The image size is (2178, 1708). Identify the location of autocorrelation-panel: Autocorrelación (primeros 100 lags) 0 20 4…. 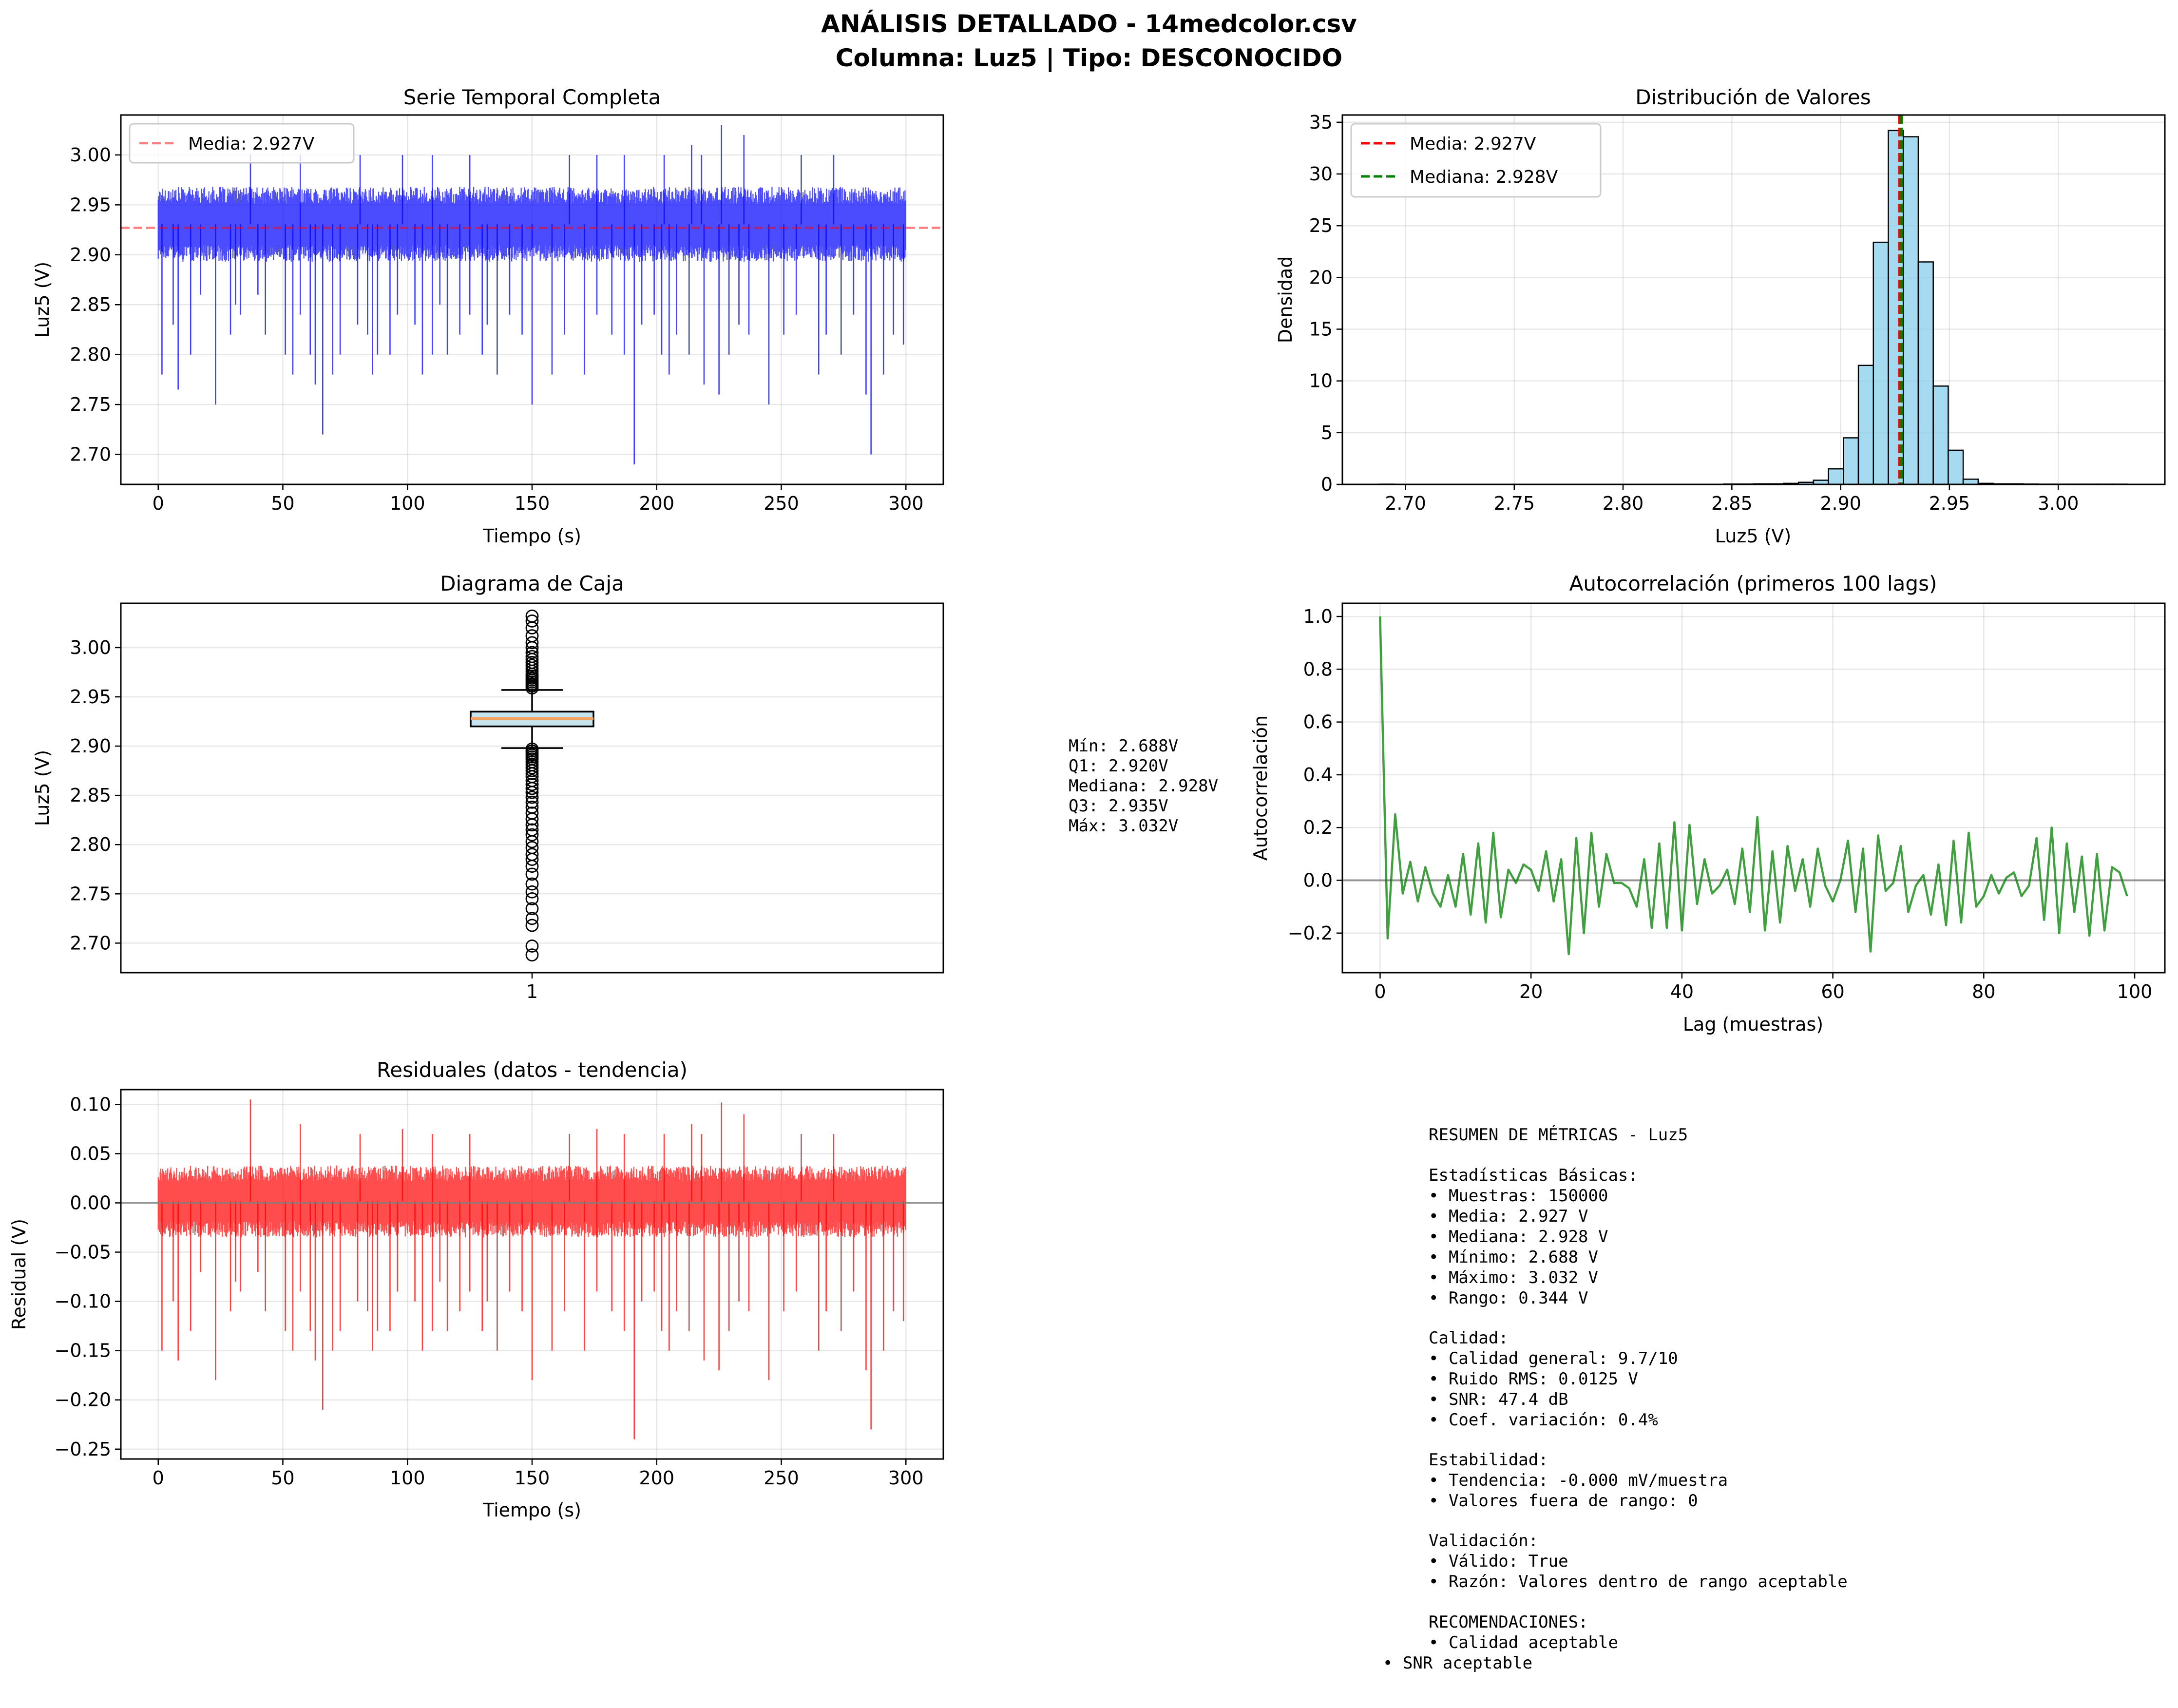
(1708, 803).